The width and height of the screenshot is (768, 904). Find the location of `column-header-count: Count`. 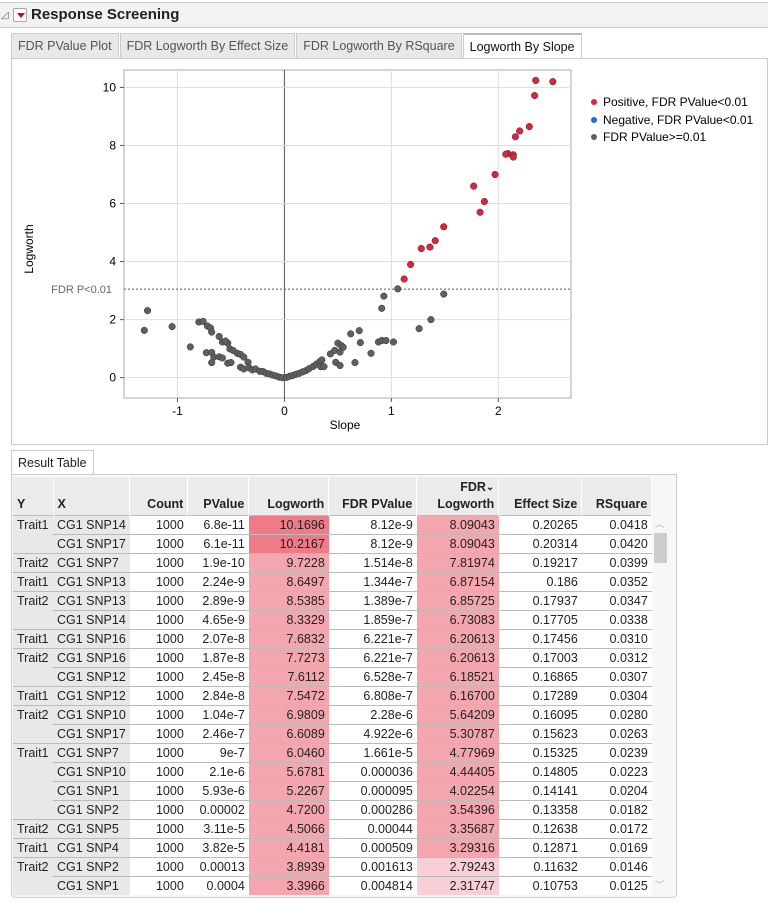

column-header-count: Count is located at coordinates (159, 496).